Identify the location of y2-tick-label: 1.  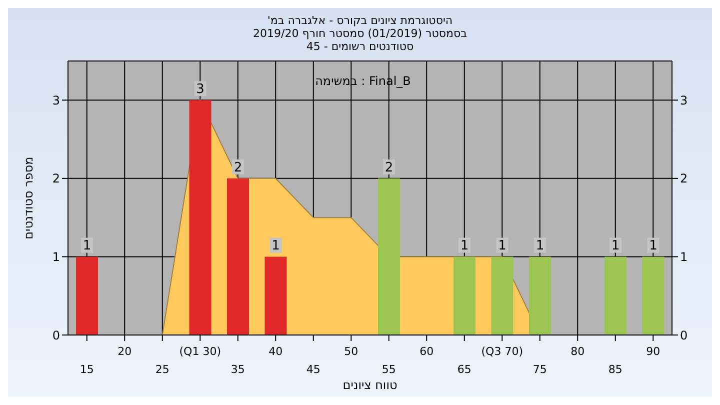
(684, 257).